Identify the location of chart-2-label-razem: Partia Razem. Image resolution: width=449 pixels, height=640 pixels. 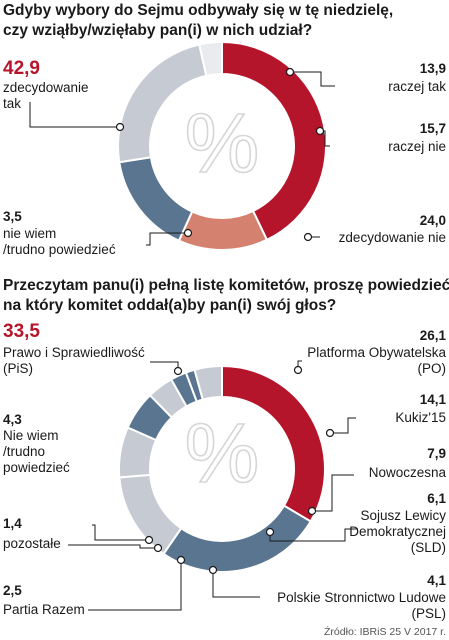
(44, 609).